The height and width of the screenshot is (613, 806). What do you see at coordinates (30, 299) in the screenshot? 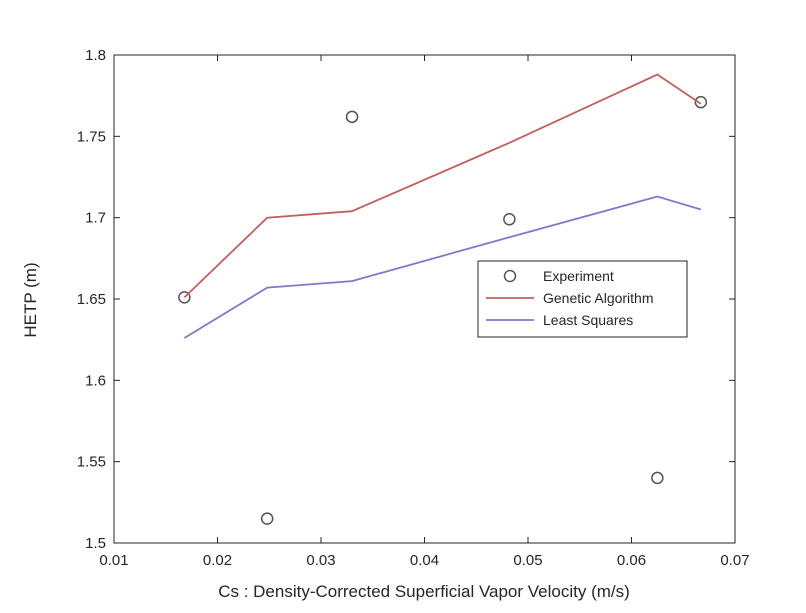
I see `y-axis-label: HETP (m)` at bounding box center [30, 299].